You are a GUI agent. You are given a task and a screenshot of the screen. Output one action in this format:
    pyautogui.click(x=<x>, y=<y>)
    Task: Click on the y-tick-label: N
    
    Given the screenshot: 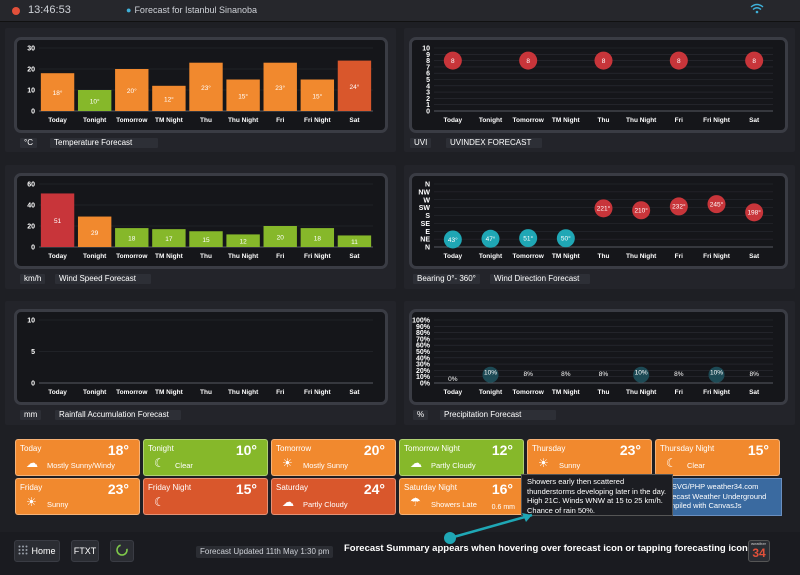 What is the action you would take?
    pyautogui.click(x=427, y=248)
    